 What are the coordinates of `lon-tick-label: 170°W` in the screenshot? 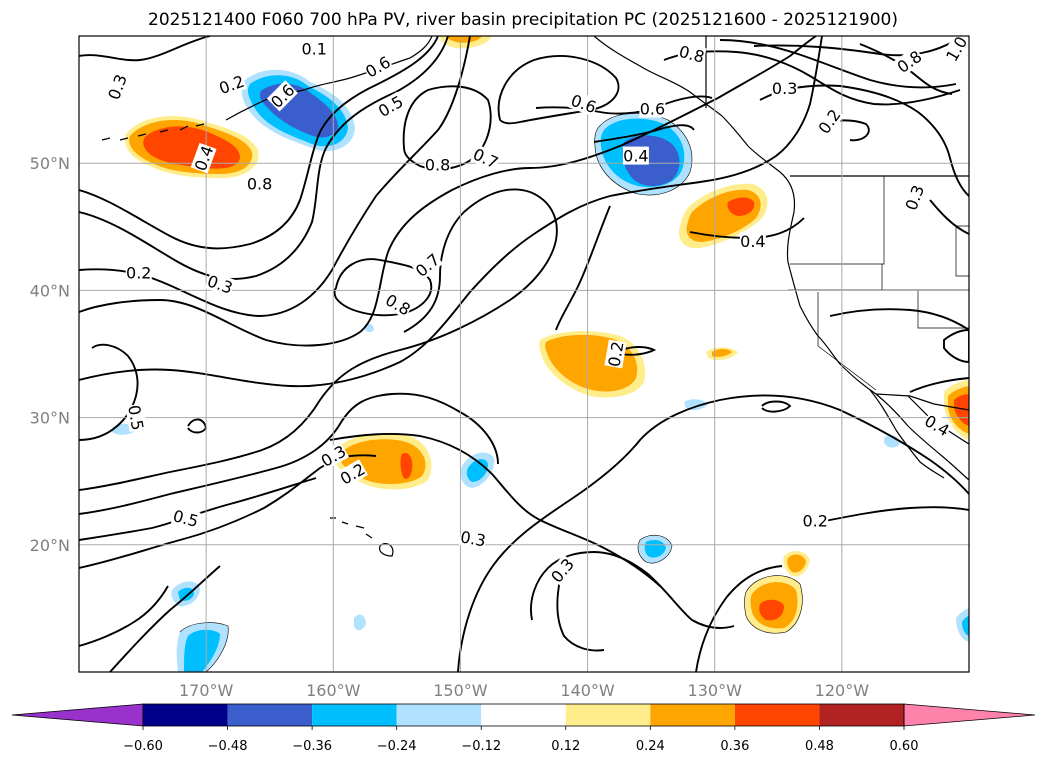 It's located at (206, 690).